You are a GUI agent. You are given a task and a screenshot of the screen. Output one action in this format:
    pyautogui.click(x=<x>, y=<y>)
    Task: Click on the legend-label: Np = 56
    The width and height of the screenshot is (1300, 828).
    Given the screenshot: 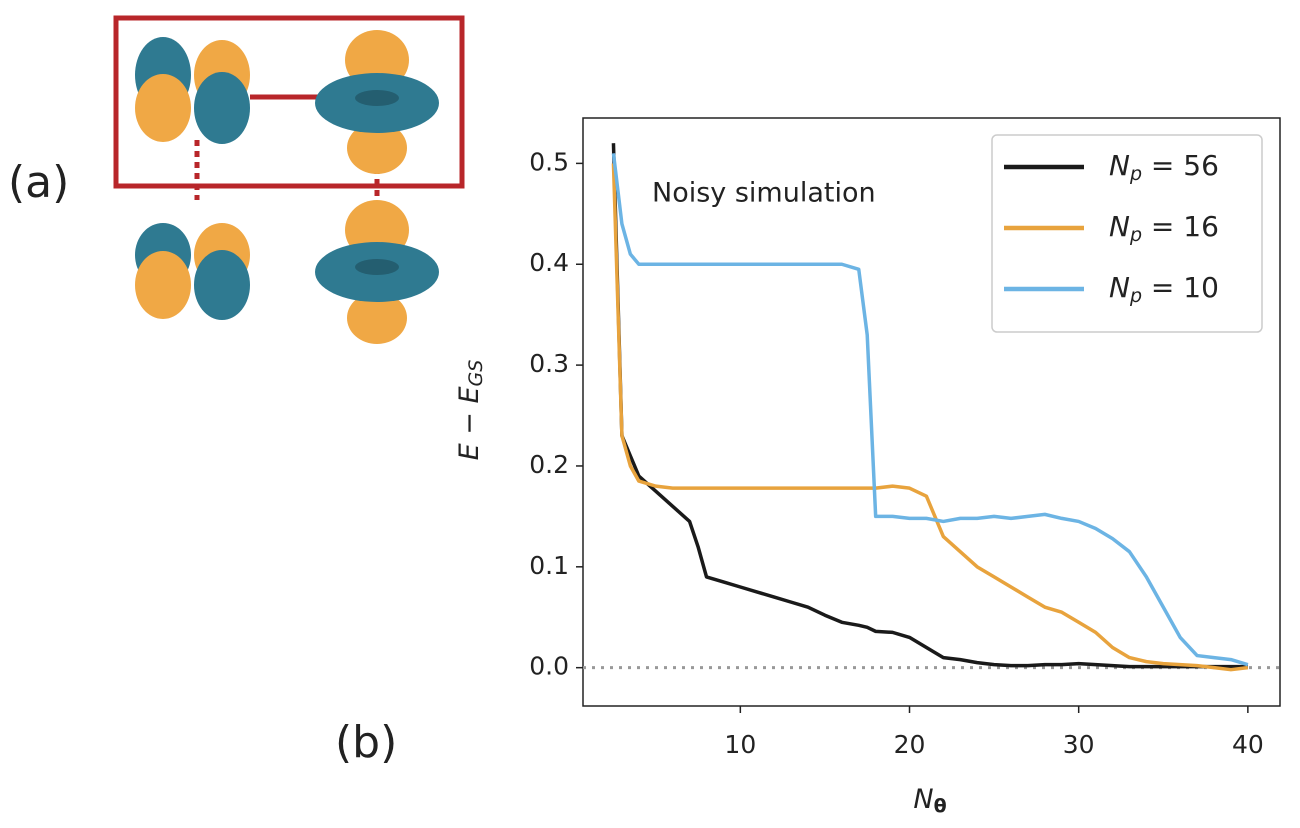 What is the action you would take?
    pyautogui.click(x=1164, y=167)
    